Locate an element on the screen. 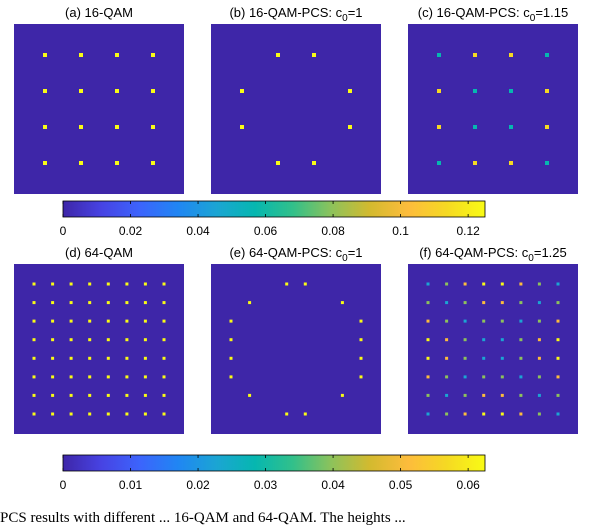  constellation-point-f-r3c3 is located at coordinates (484, 340).